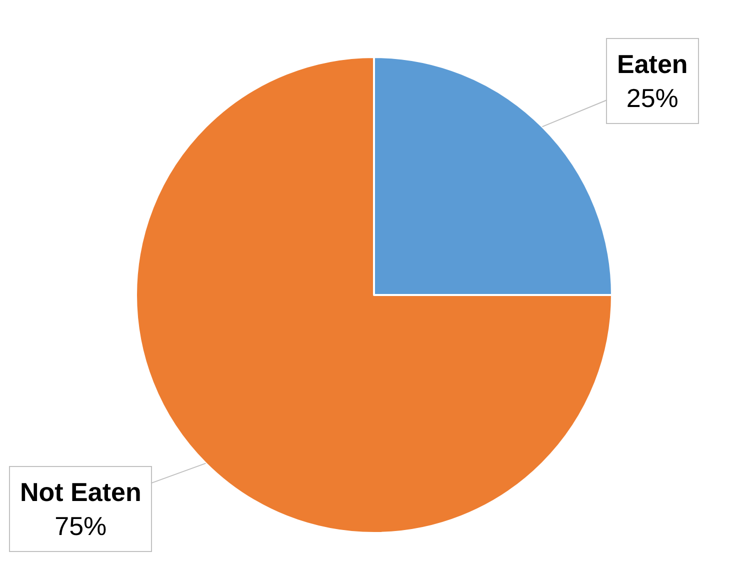 The height and width of the screenshot is (577, 753). I want to click on slice-label: Not Eaten, so click(81, 492).